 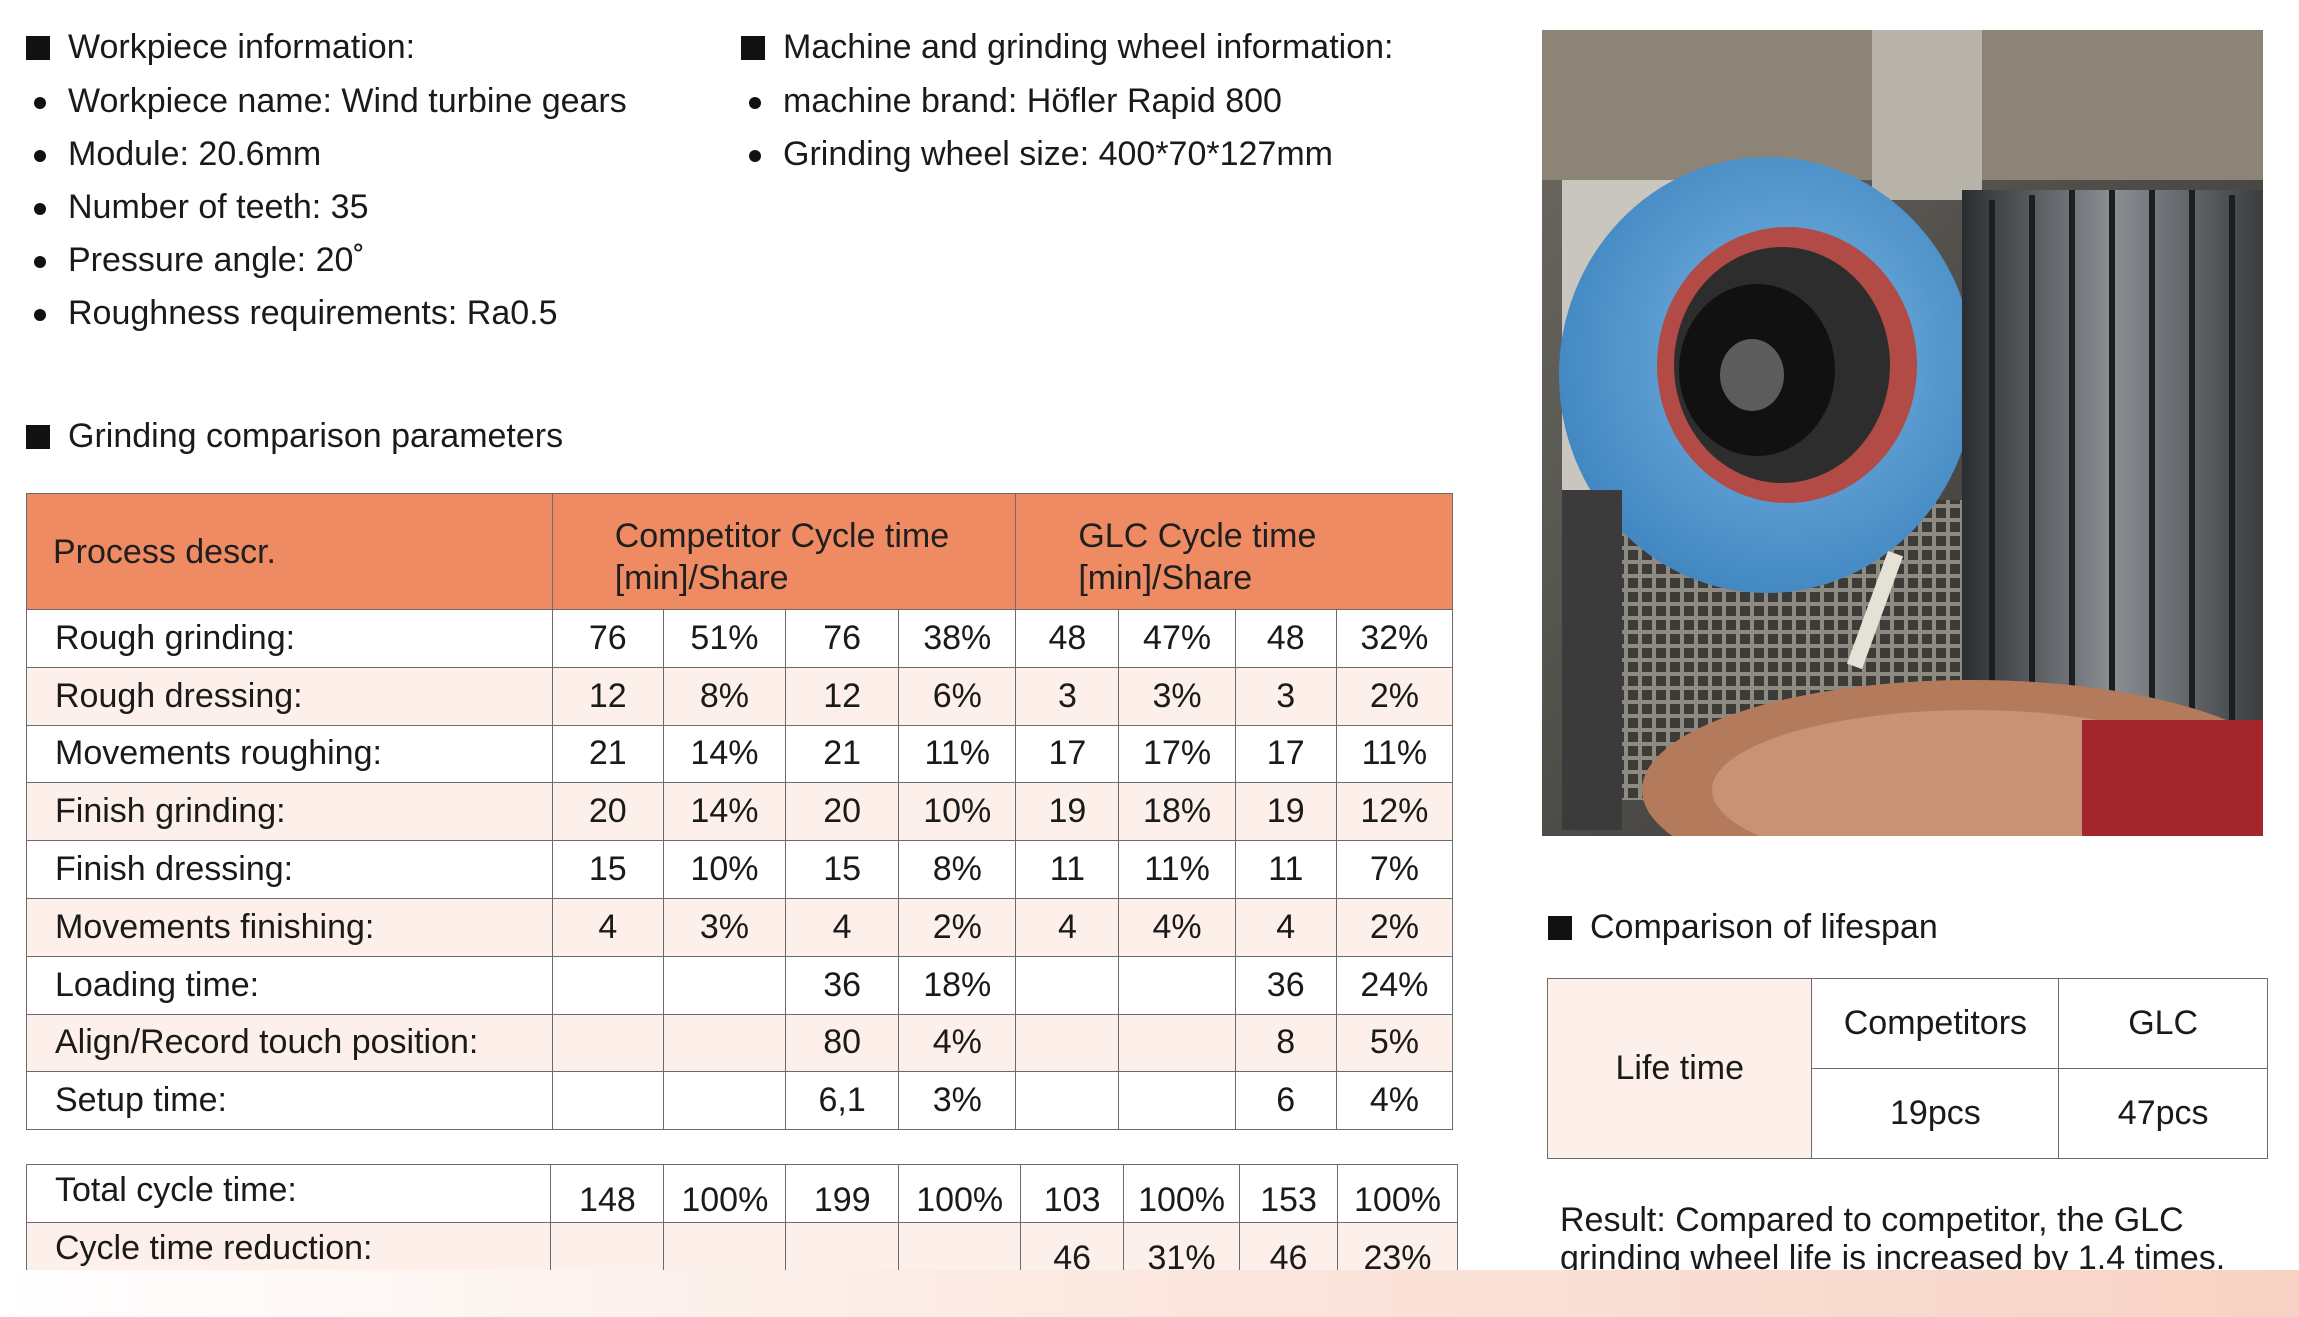 What do you see at coordinates (957, 638) in the screenshot?
I see `table-cell: 38%` at bounding box center [957, 638].